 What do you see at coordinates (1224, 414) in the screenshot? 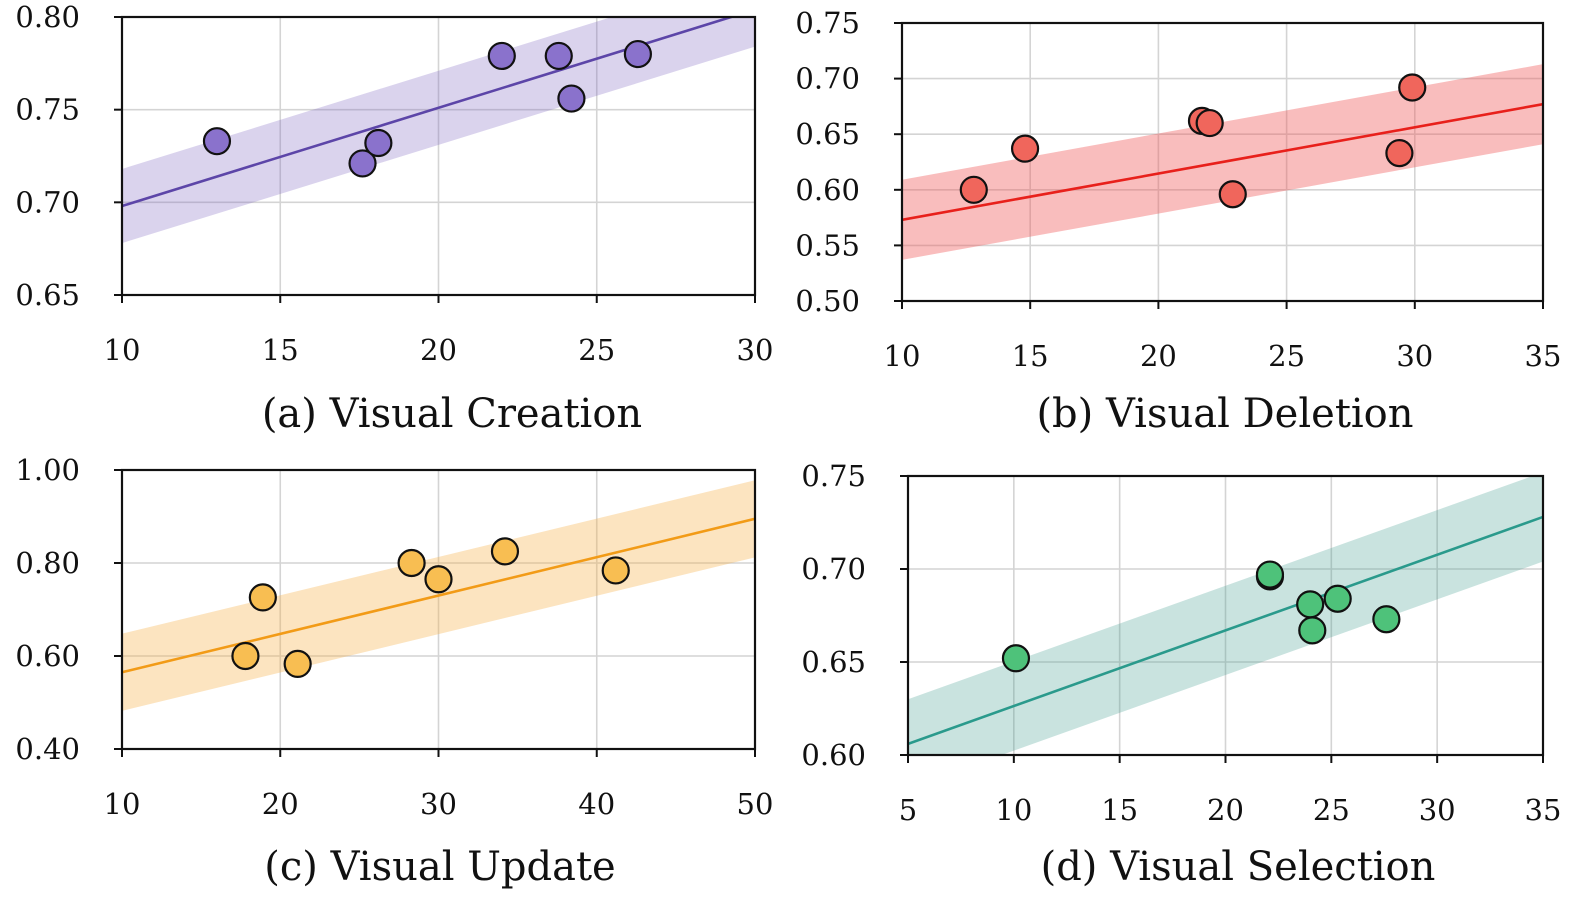
I see `panel-caption: (b) Visual Deletion` at bounding box center [1224, 414].